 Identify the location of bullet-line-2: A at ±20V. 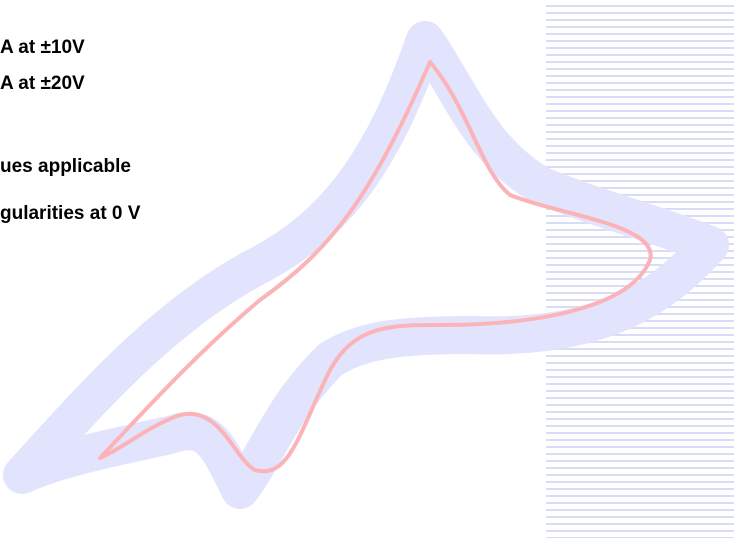
(42, 83).